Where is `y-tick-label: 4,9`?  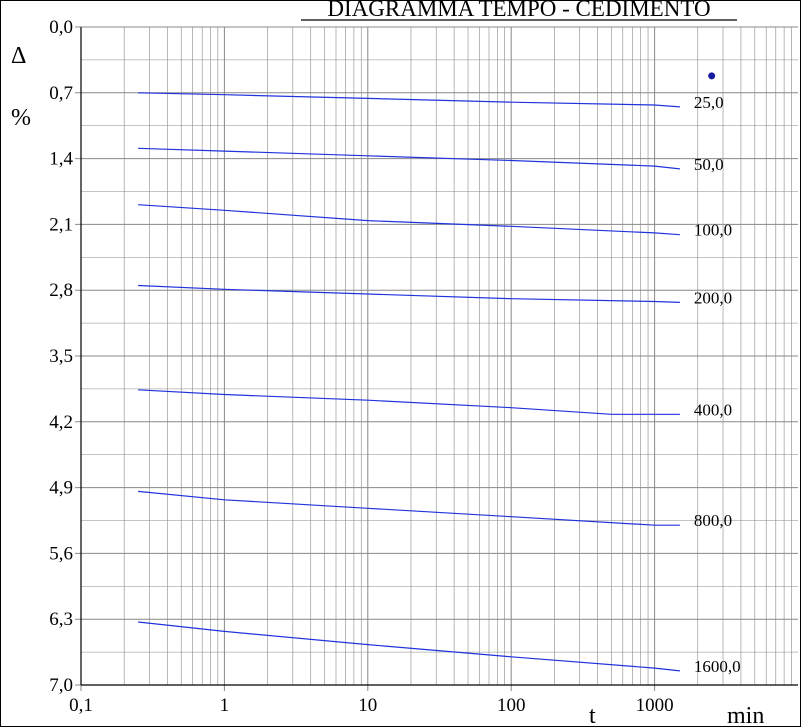 y-tick-label: 4,9 is located at coordinates (61, 488).